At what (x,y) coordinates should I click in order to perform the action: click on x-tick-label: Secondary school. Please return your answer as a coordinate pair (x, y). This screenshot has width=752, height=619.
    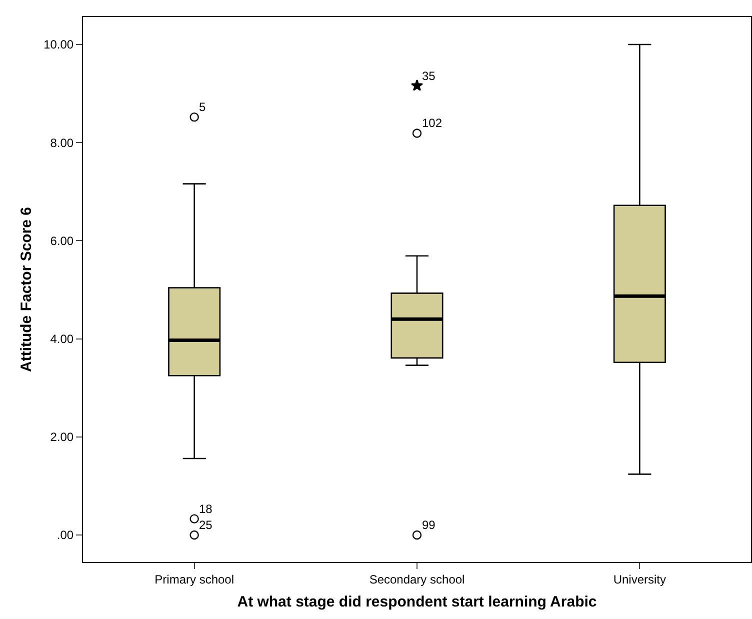
    Looking at the image, I should click on (417, 579).